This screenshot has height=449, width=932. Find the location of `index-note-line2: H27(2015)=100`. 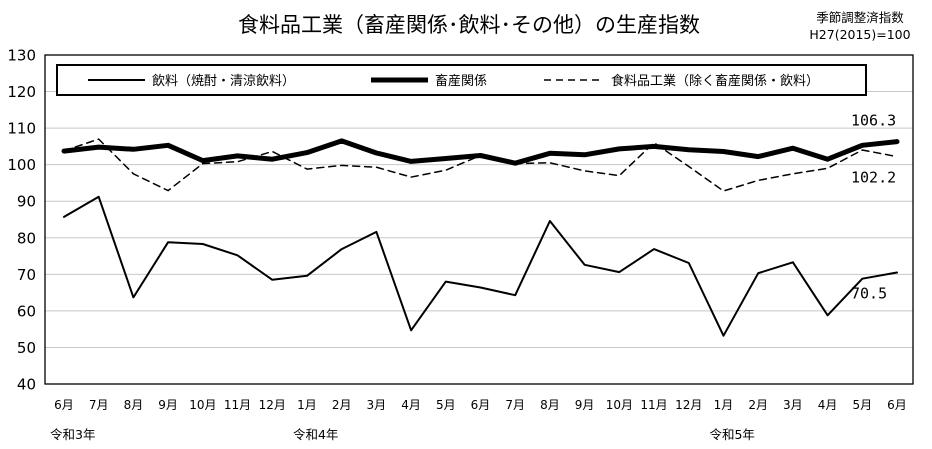

index-note-line2: H27(2015)=100 is located at coordinates (859, 34).